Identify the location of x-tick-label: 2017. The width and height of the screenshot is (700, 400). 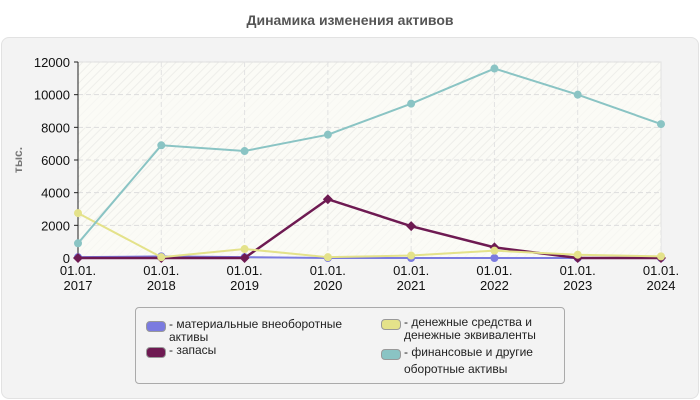
(78, 285).